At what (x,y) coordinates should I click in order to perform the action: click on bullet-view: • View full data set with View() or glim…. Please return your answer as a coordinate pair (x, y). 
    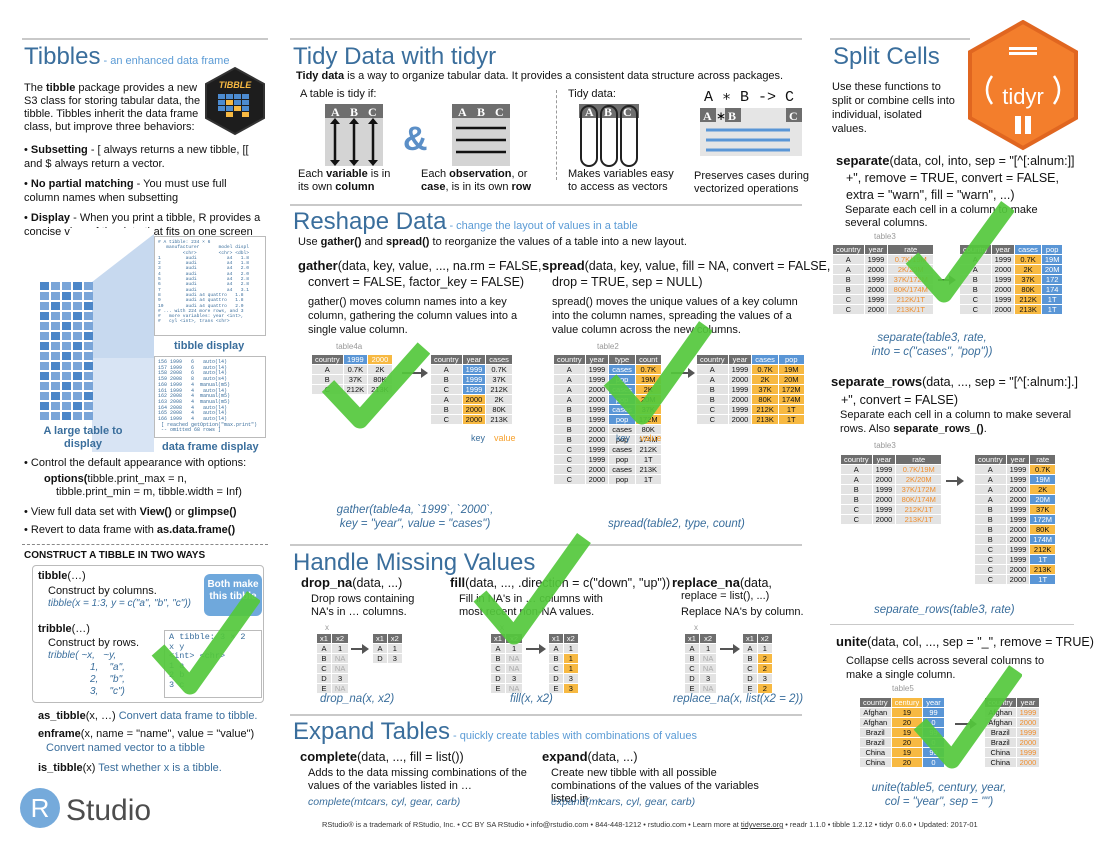
    Looking at the image, I should click on (130, 512).